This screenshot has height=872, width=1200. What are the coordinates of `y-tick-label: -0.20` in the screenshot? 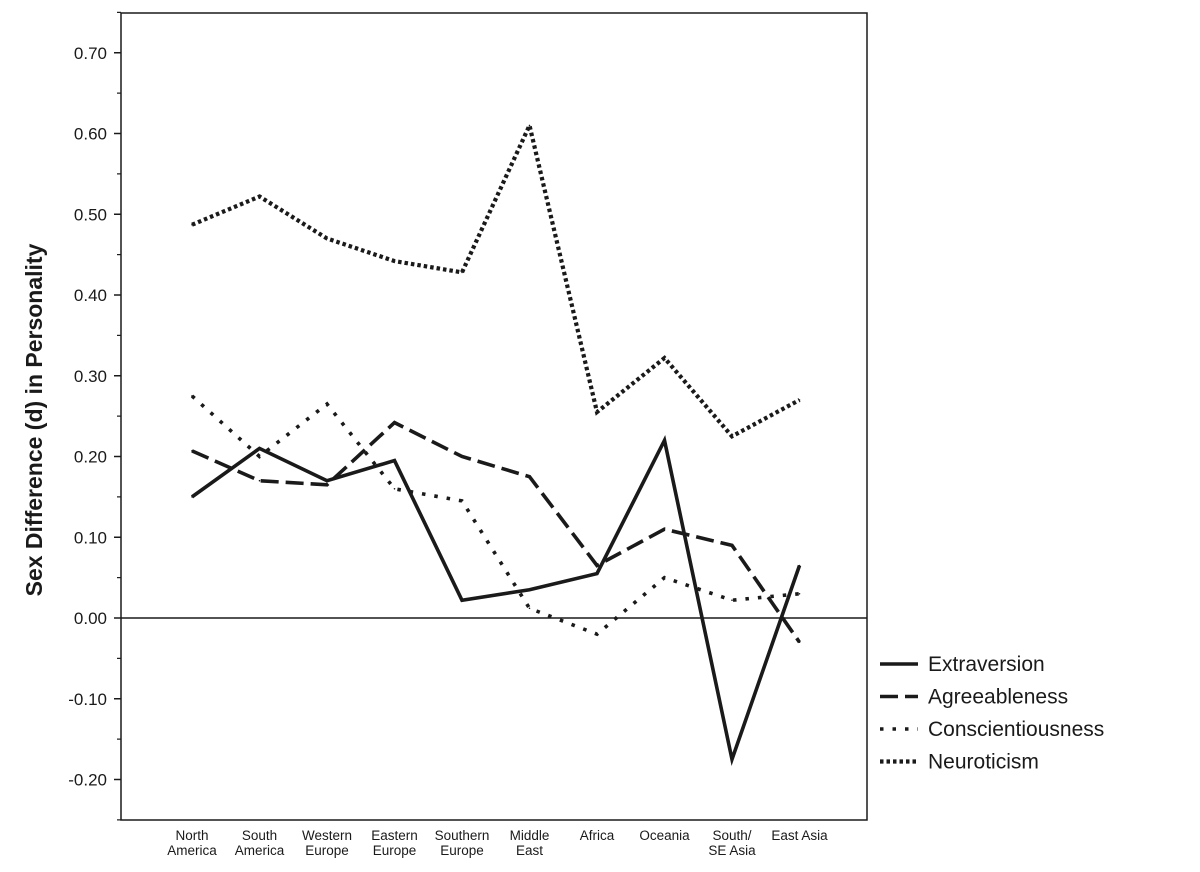 It's located at (87, 780).